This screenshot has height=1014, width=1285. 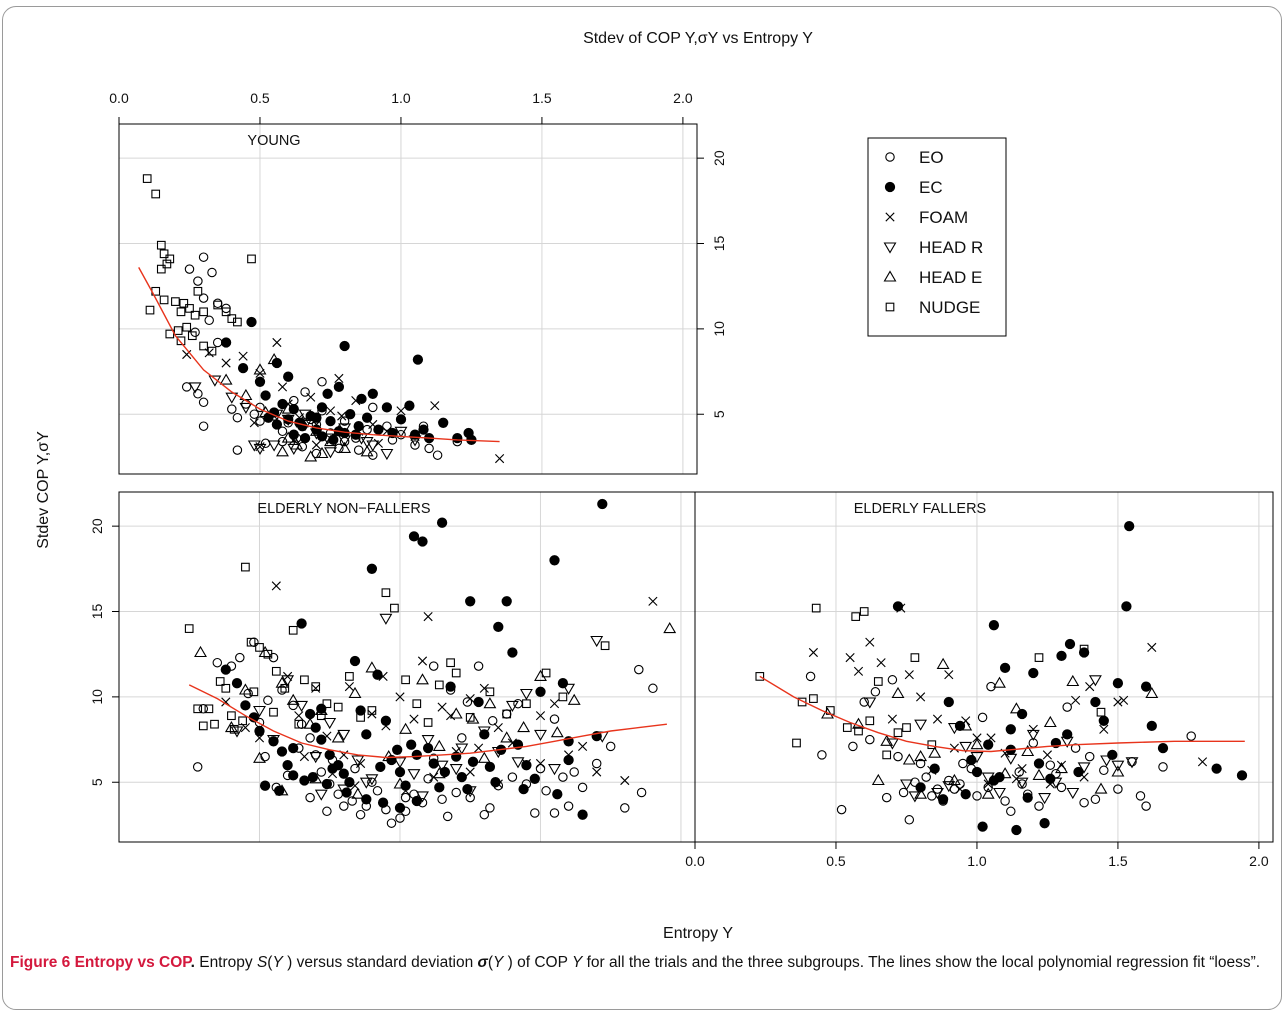 What do you see at coordinates (1008, 698) in the screenshot?
I see `series-foam-elderly-fallers` at bounding box center [1008, 698].